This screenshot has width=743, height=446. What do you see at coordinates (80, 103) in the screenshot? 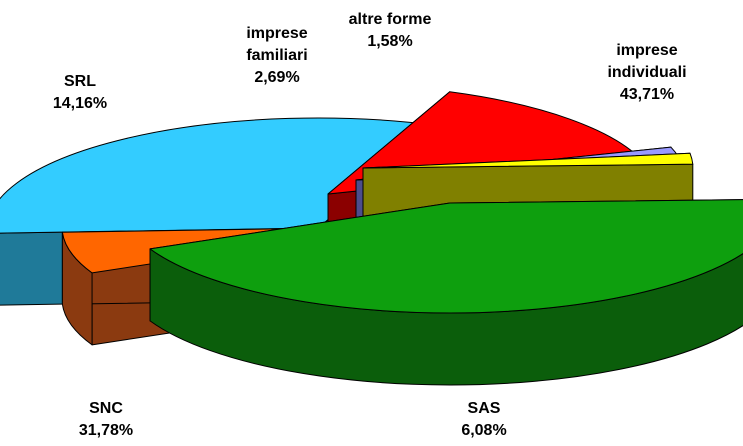
I see `pie-label-value-3: 14,16%` at bounding box center [80, 103].